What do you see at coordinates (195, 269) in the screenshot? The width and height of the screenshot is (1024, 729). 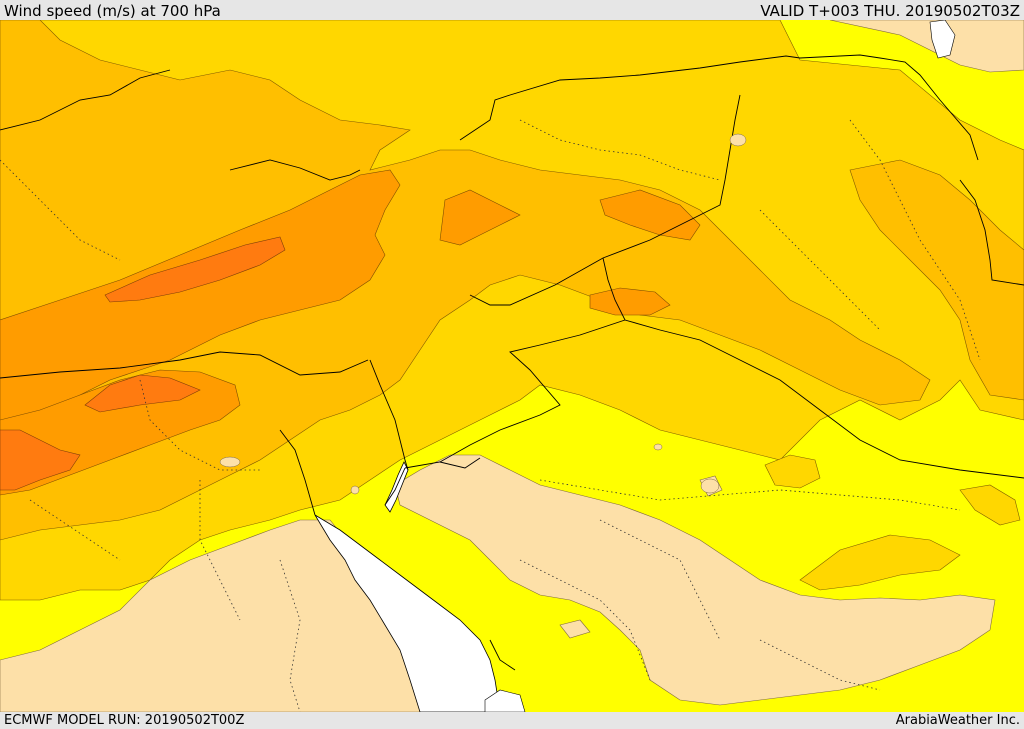 I see `very-strong-wind-core` at bounding box center [195, 269].